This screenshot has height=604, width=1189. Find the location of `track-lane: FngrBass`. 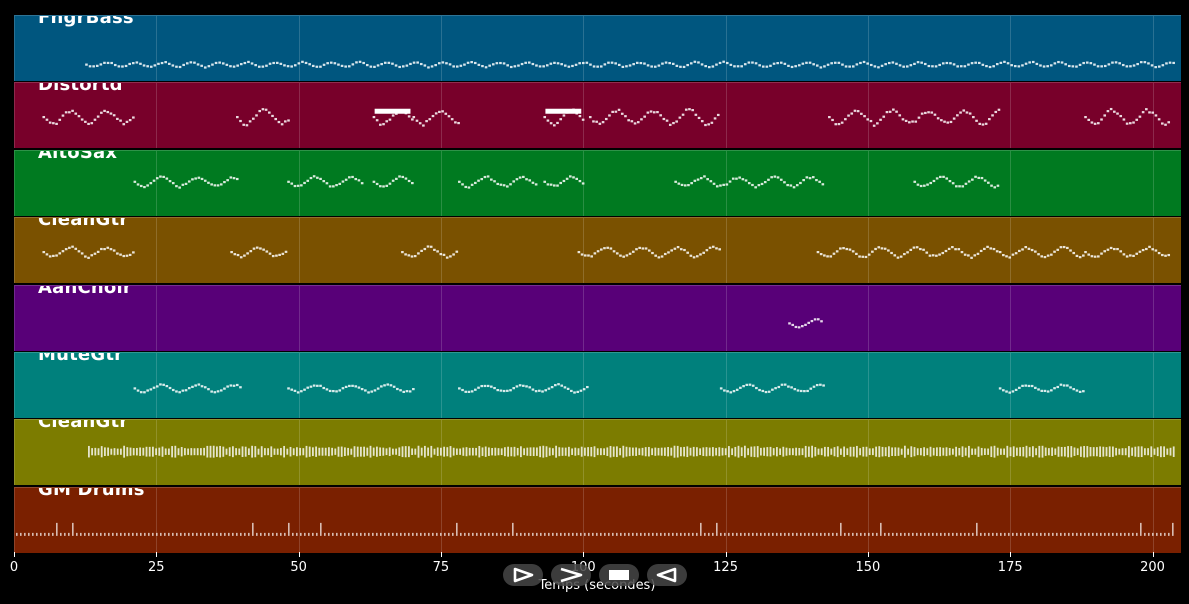

track-lane: FngrBass is located at coordinates (597, 48).